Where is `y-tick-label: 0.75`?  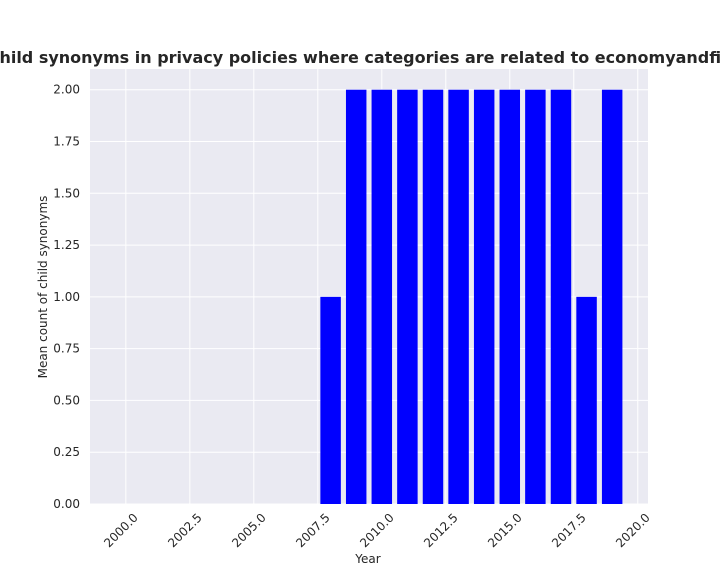 y-tick-label: 0.75 is located at coordinates (66, 349).